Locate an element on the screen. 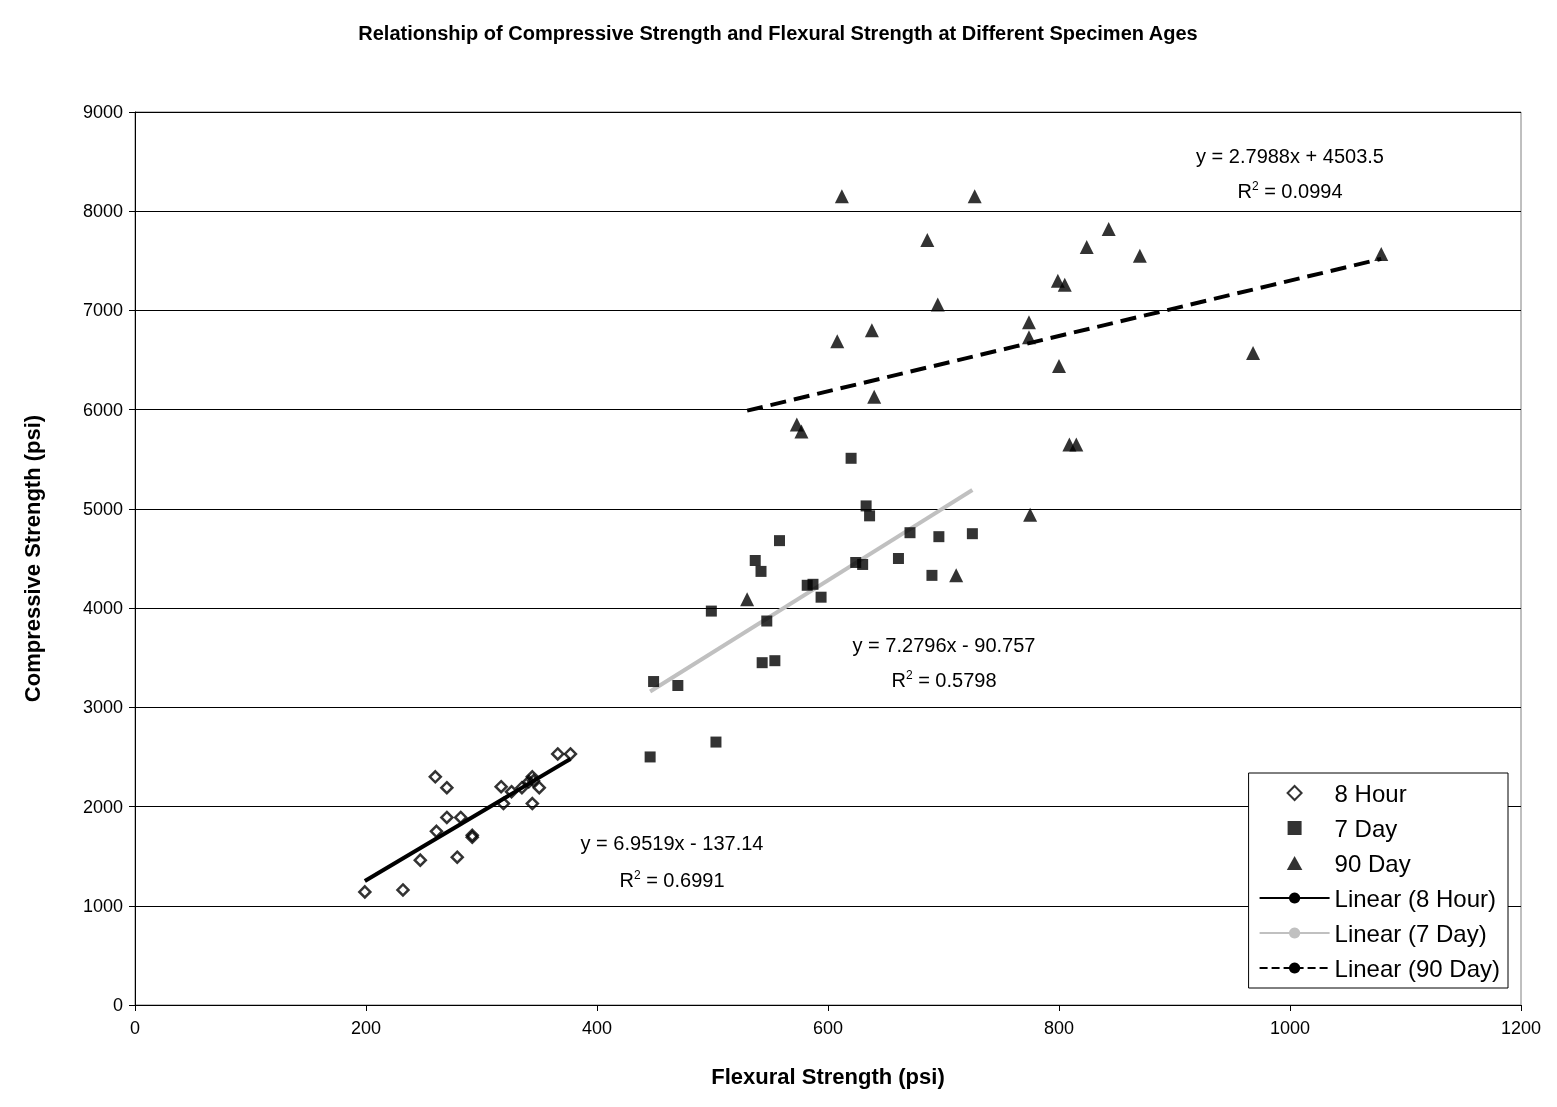  chart-title: Relationship of Compressive Strength and Flexural Strength at Different Specimen Ages is located at coordinates (778, 33).